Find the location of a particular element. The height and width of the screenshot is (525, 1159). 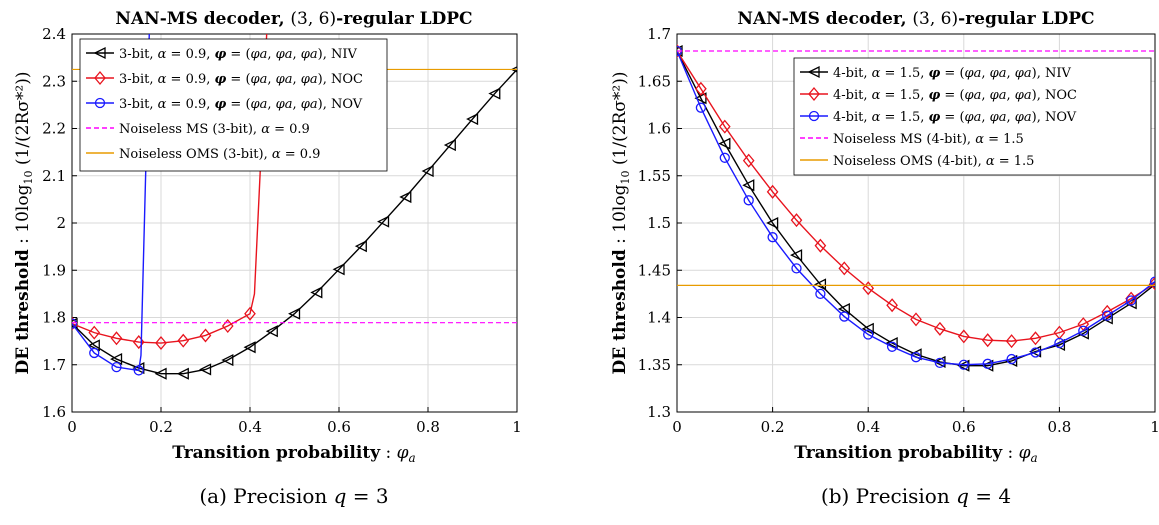

a-y-tick-label: 2 is located at coordinates (61, 223).